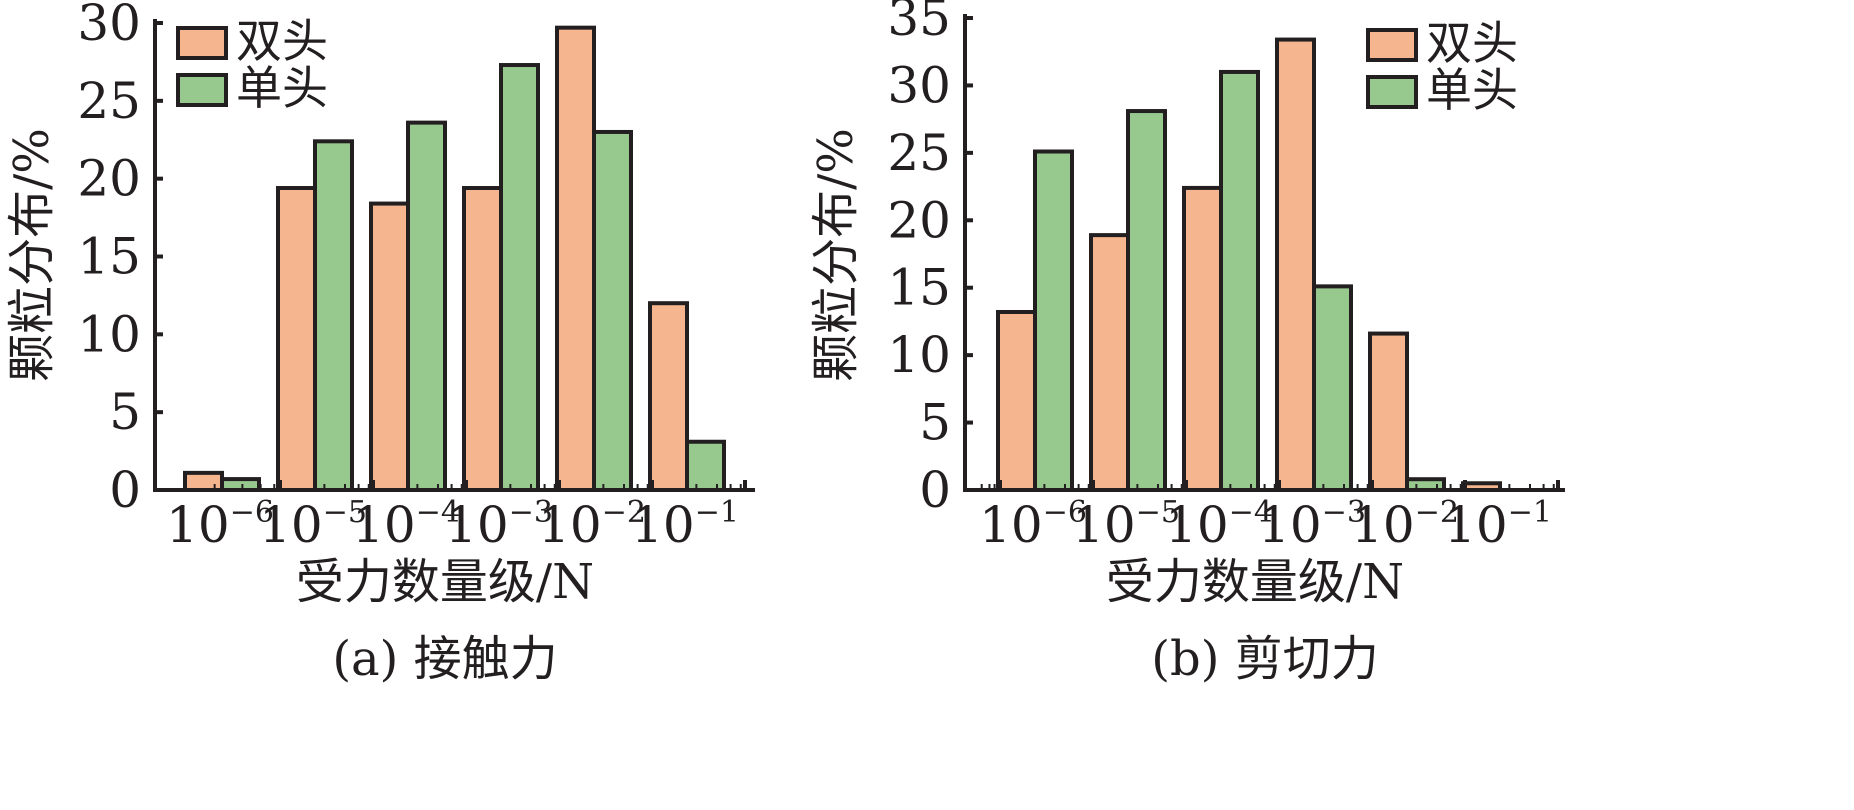 The height and width of the screenshot is (810, 1854). Describe the element at coordinates (1264, 659) in the screenshot. I see `panel-caption: (b) 剪切力` at that location.